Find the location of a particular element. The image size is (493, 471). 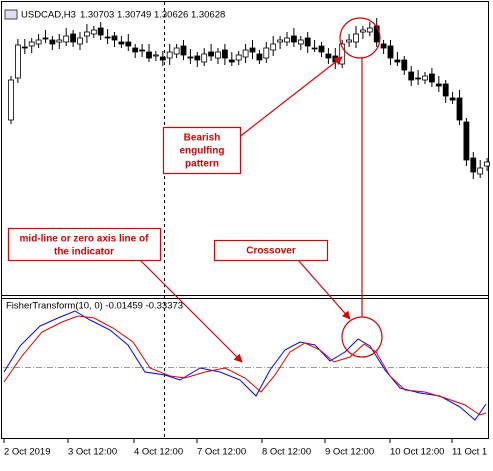

x-tick-label: 4 Oct 12:00 is located at coordinates (158, 452).